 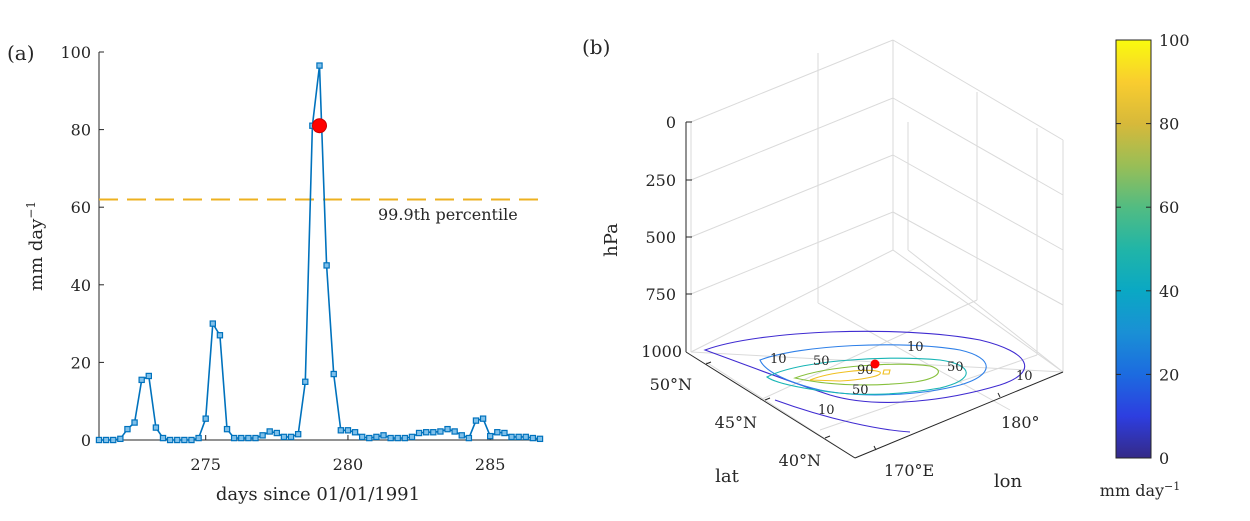 What do you see at coordinates (86, 440) in the screenshot?
I see `y-tick-label: 0` at bounding box center [86, 440].